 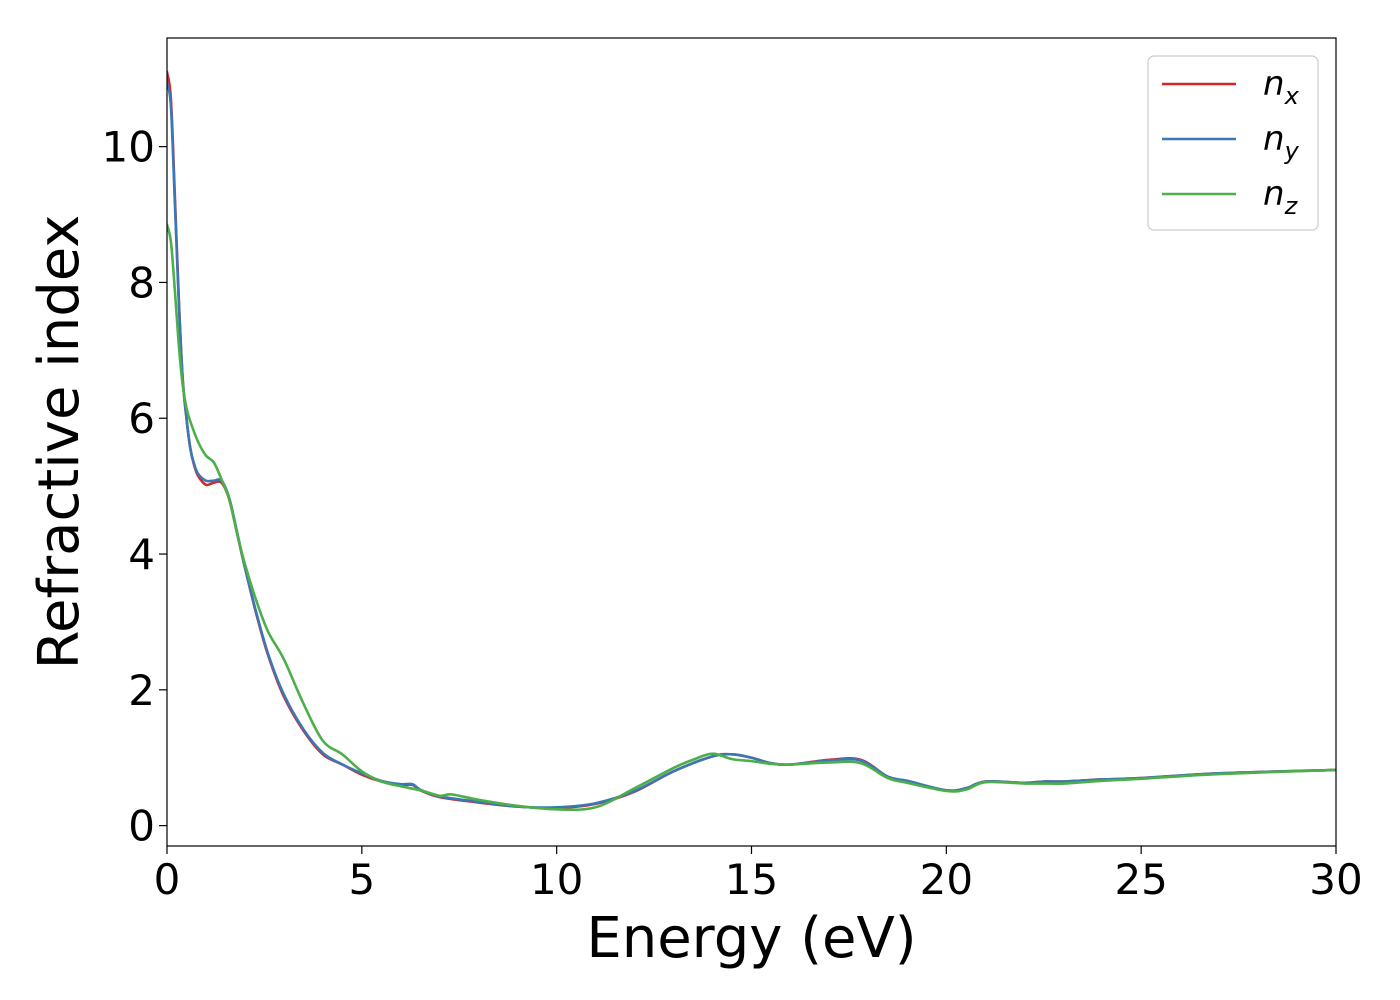 I want to click on legend-box, so click(x=1233, y=143).